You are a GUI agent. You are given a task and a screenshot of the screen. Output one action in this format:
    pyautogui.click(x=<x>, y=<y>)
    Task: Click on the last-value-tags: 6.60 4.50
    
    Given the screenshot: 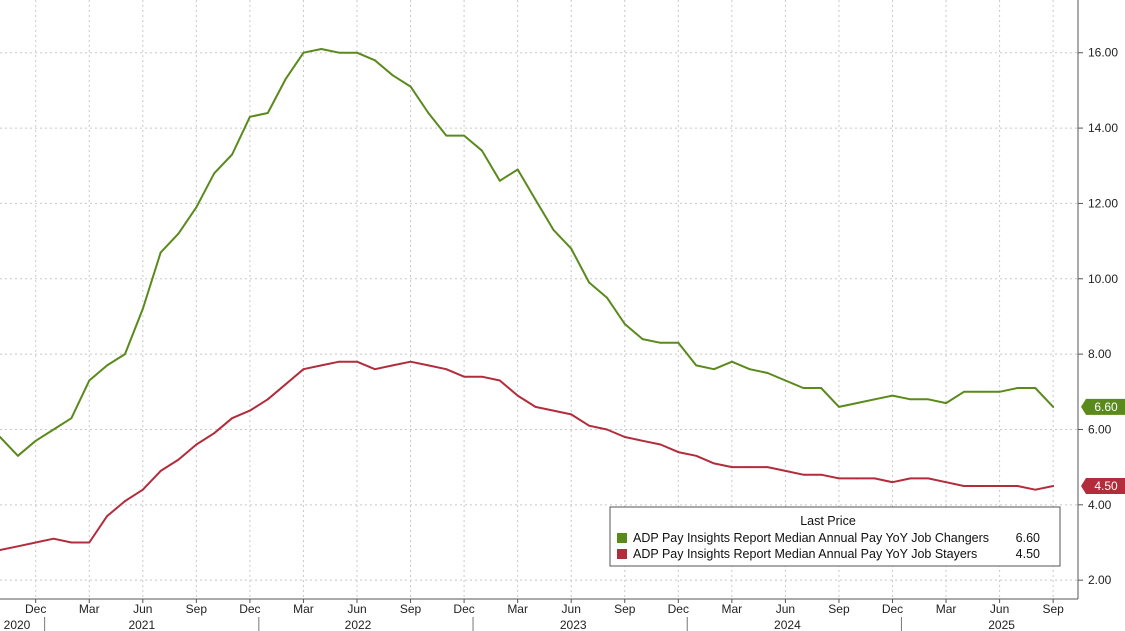 What is the action you would take?
    pyautogui.click(x=1103, y=446)
    